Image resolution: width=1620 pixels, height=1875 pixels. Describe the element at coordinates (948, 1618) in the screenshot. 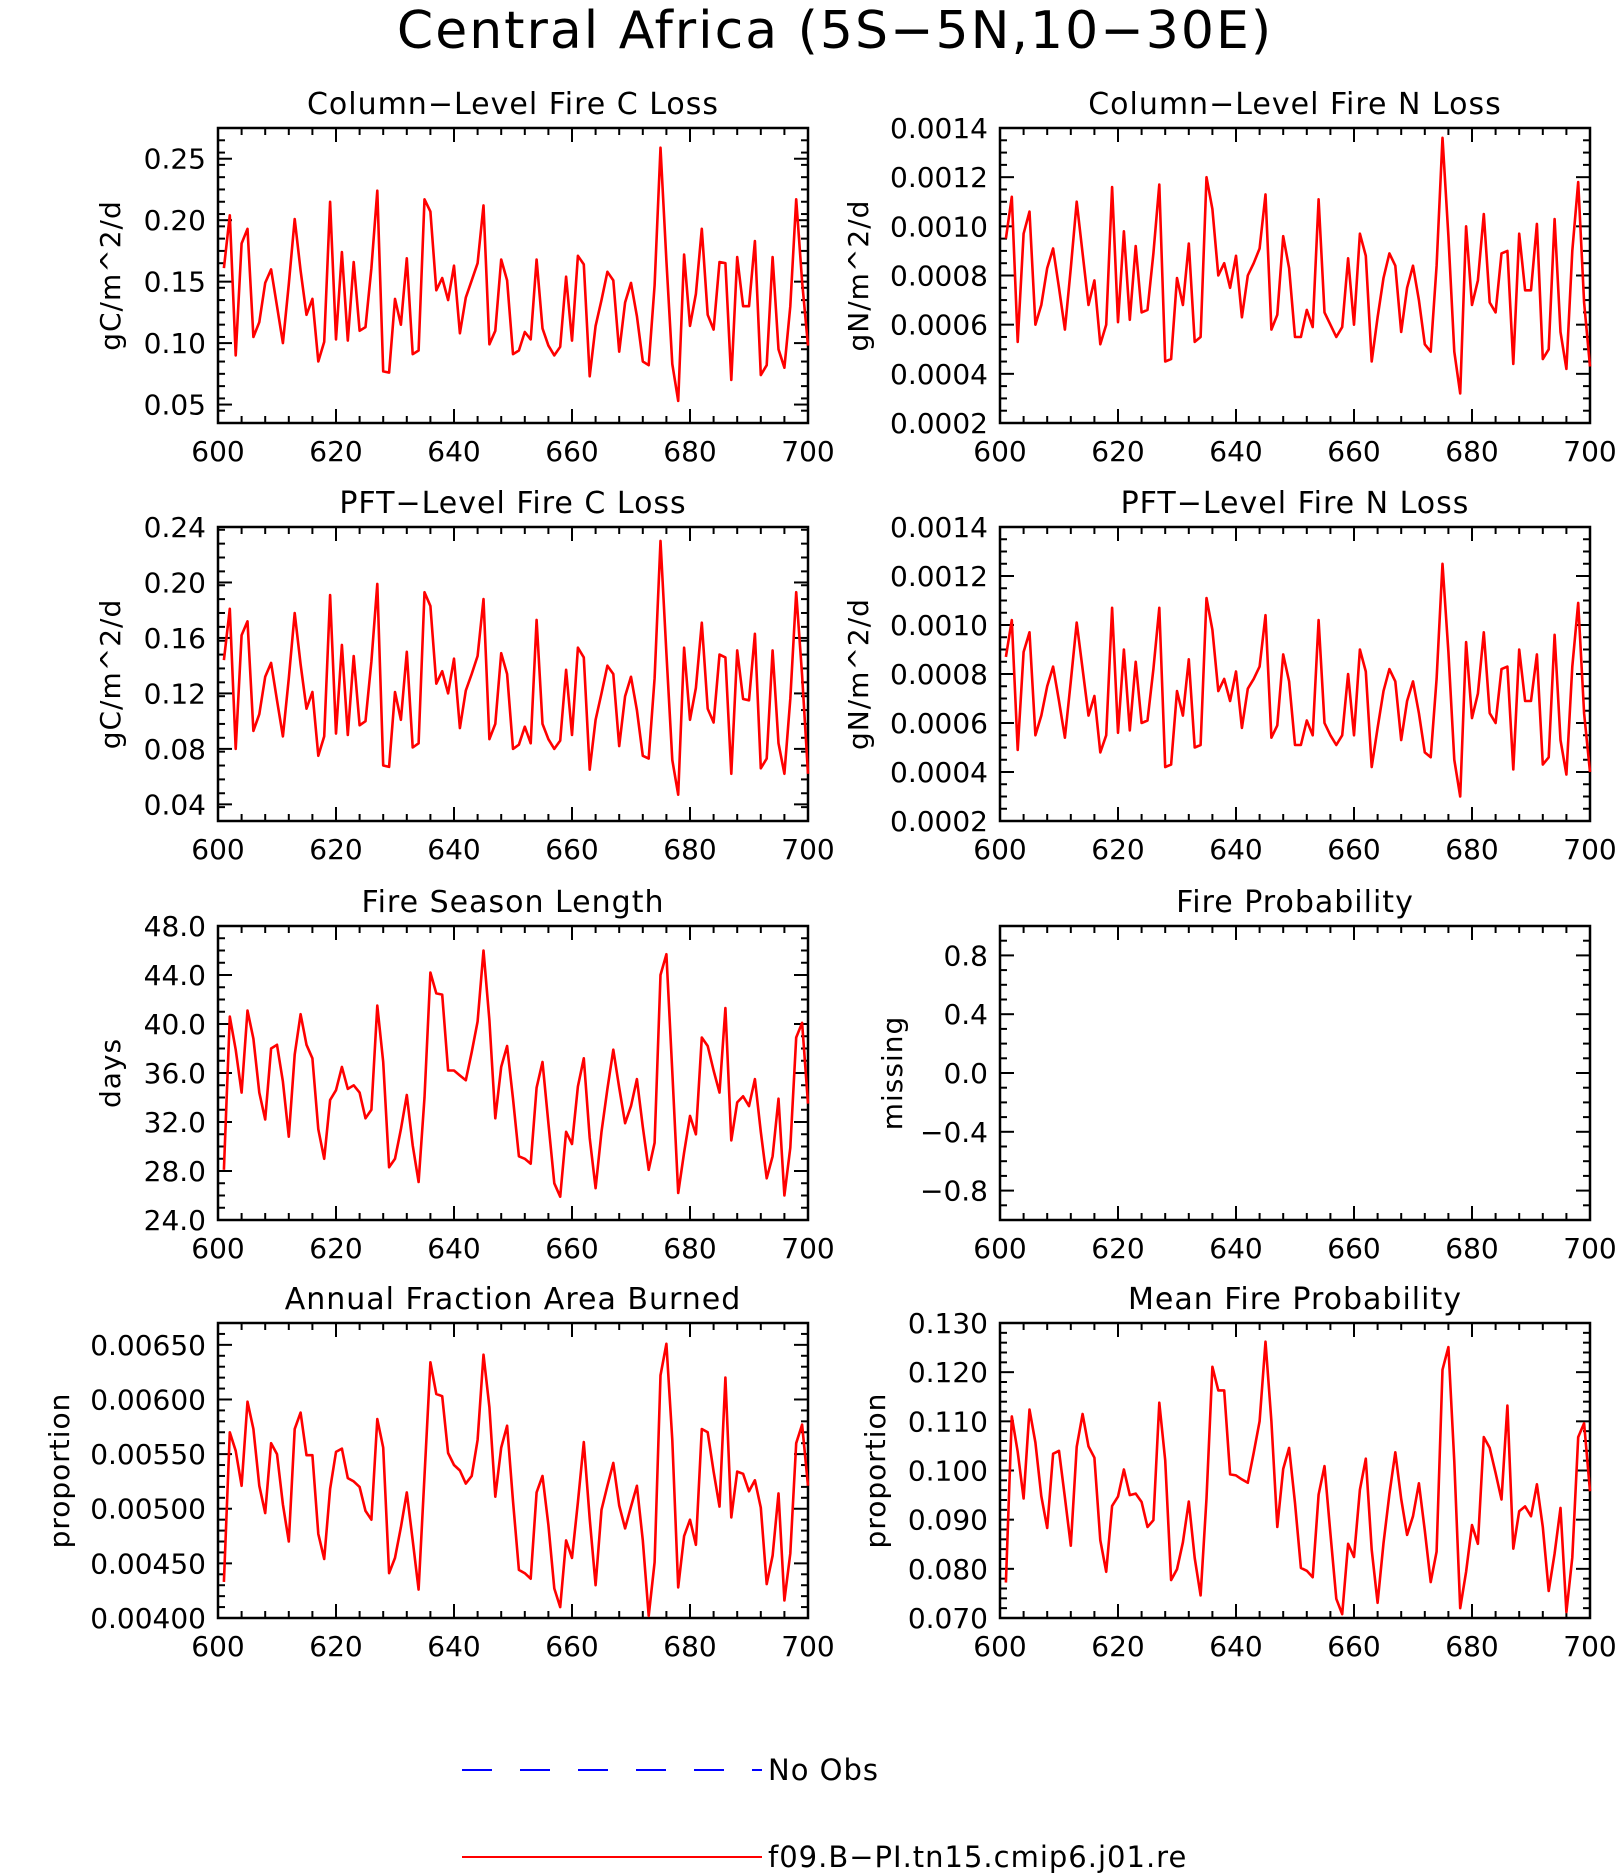

I see `y-tick-label: 0.070` at that location.